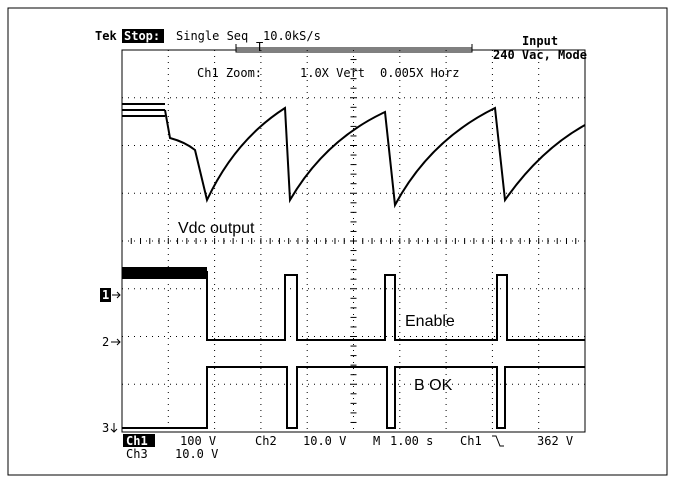 The width and height of the screenshot is (675, 483). I want to click on footer-trigger-source: Ch1, so click(471, 441).